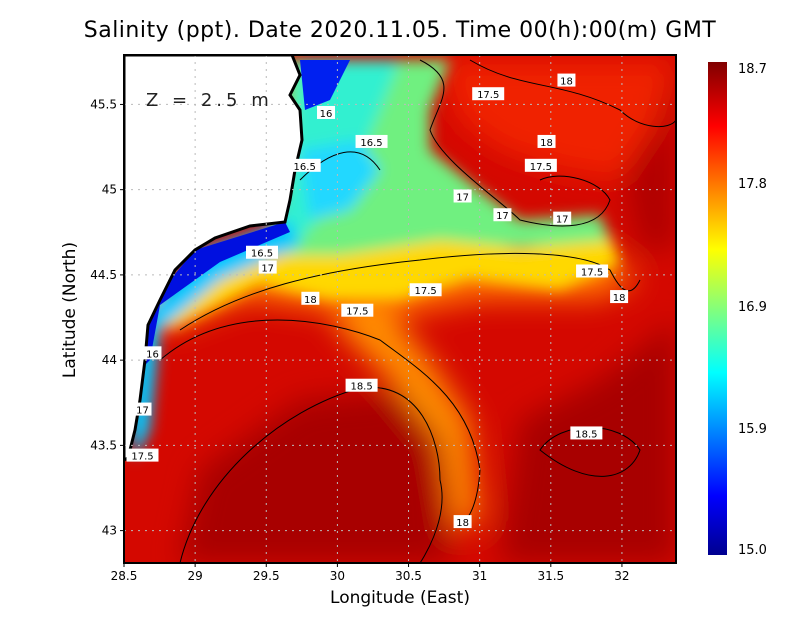 This screenshot has width=800, height=618. I want to click on y-tick-label: 45.5, so click(103, 104).